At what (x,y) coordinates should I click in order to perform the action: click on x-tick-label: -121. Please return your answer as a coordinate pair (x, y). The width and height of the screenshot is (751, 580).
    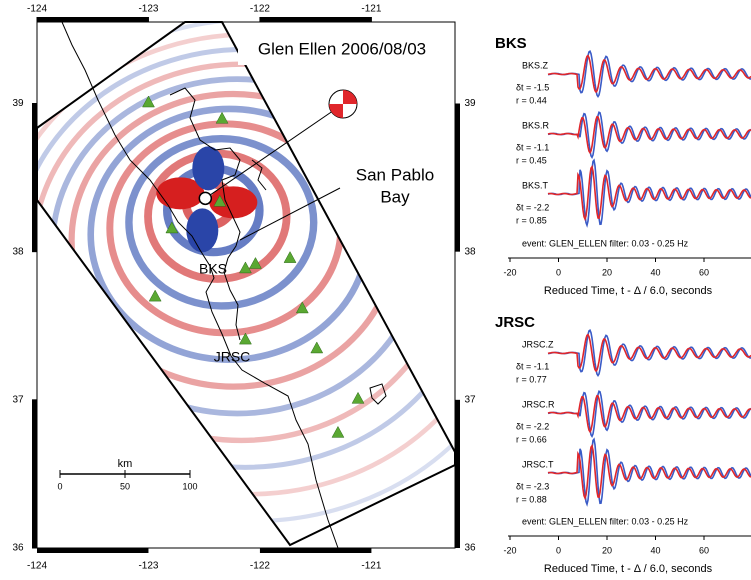
    Looking at the image, I should click on (371, 9).